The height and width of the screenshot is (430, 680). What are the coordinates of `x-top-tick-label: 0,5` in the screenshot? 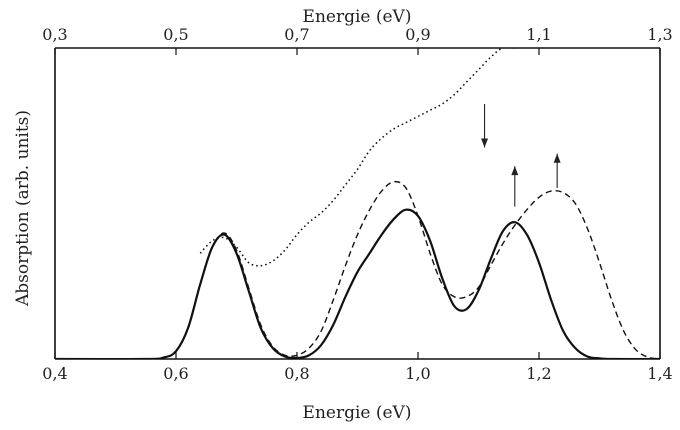 It's located at (175, 34).